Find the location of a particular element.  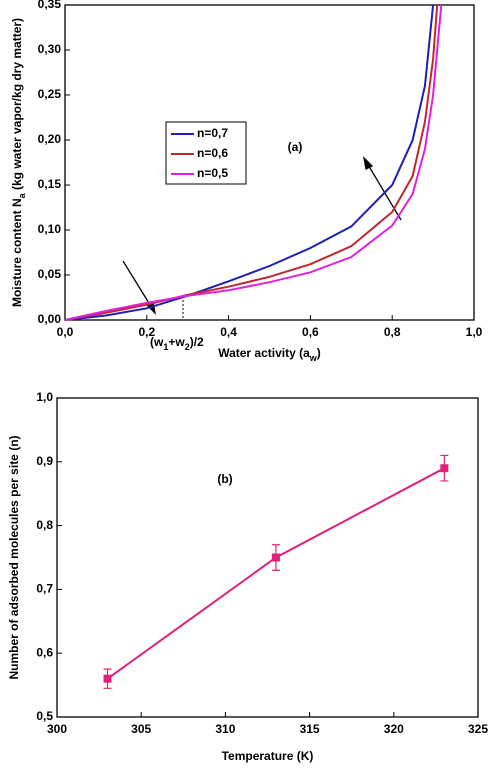

x-axis-label: Water activity (aw) is located at coordinates (269, 354).